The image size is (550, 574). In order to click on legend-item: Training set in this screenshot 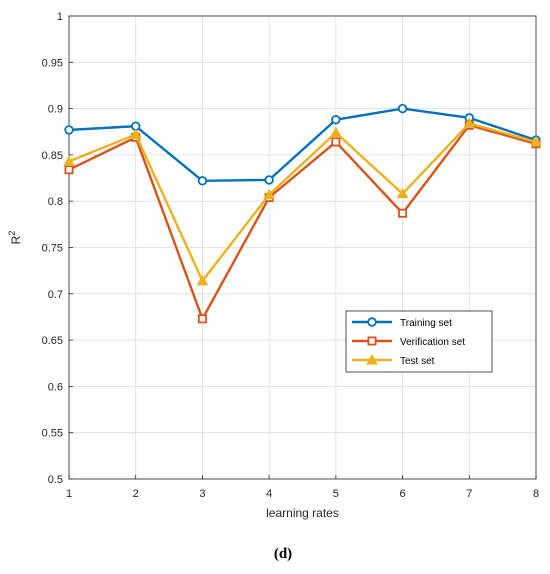, I will do `click(402, 323)`.